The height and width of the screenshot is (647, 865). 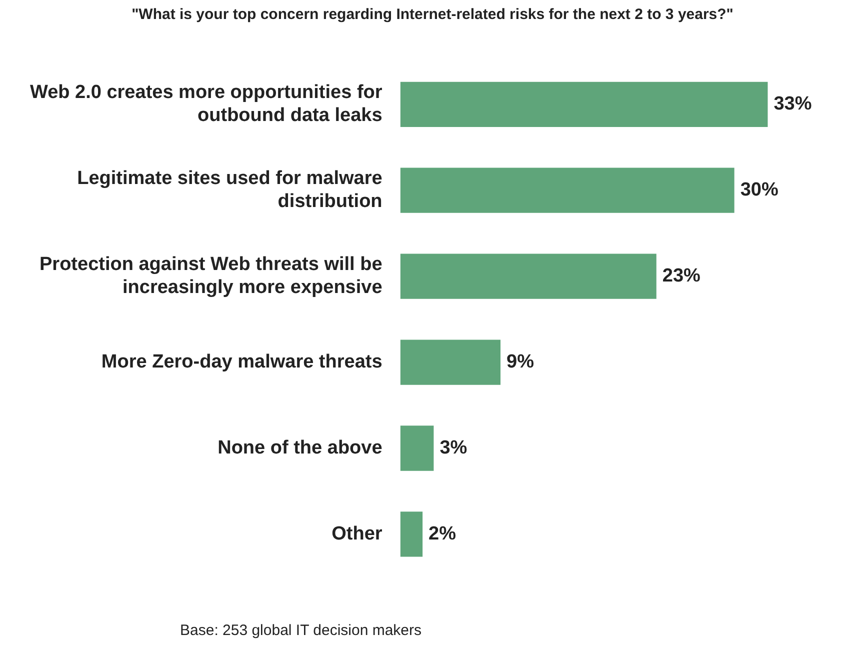 What do you see at coordinates (357, 533) in the screenshot?
I see `y-tick-label: Other` at bounding box center [357, 533].